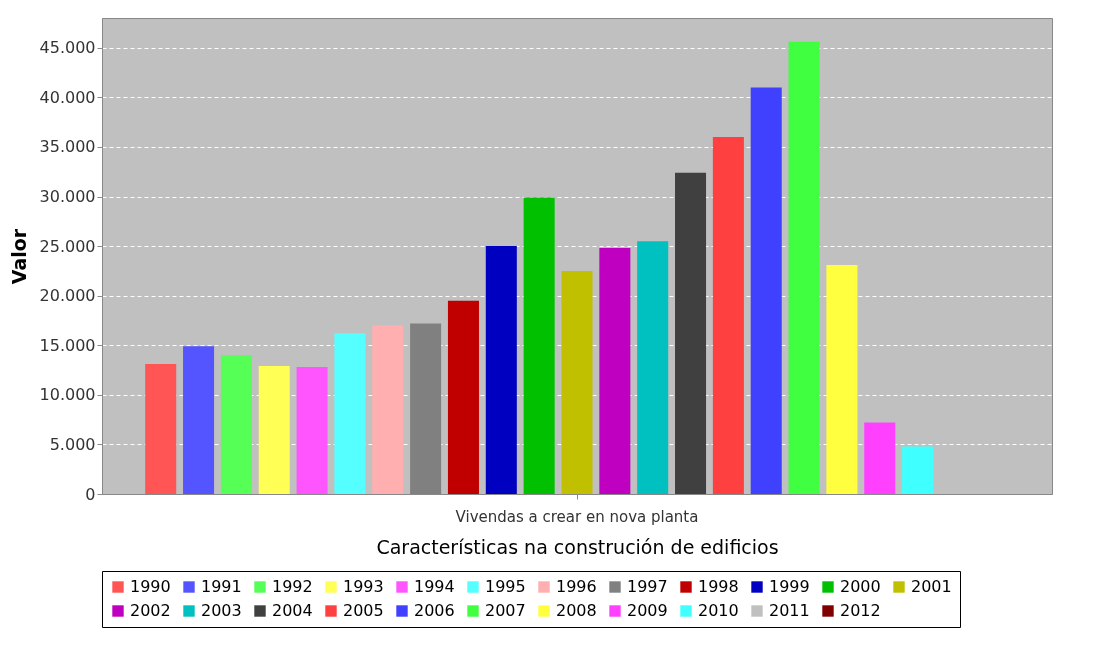  What do you see at coordinates (67, 97) in the screenshot?
I see `y-tick-label: 40.000` at bounding box center [67, 97].